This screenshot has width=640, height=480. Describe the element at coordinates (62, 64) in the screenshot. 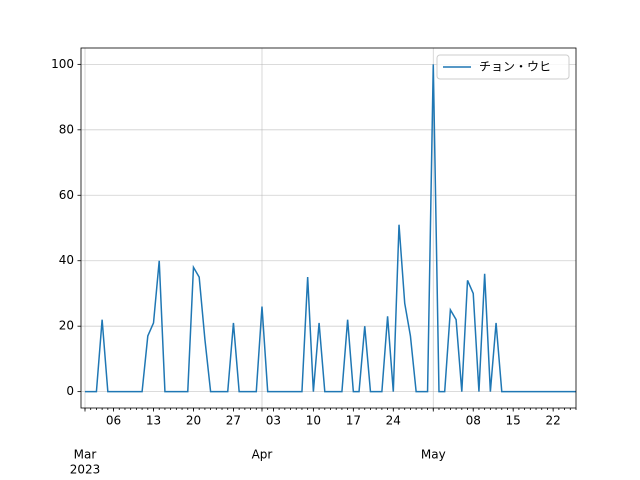

I see `y-tick-label: 100` at that location.